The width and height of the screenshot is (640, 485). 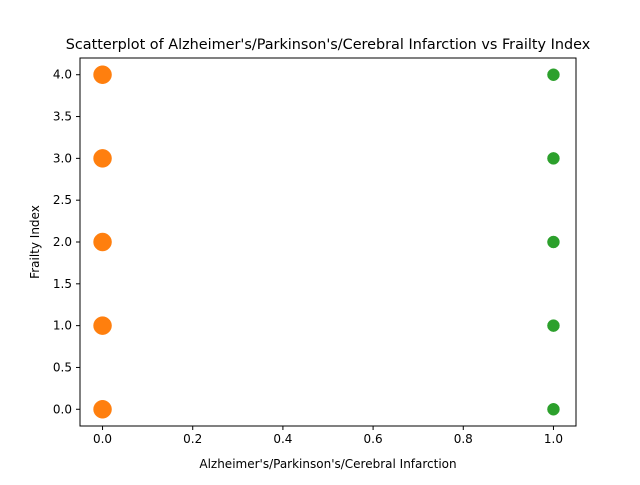 What do you see at coordinates (463, 439) in the screenshot?
I see `x-tick-label: 0.8` at bounding box center [463, 439].